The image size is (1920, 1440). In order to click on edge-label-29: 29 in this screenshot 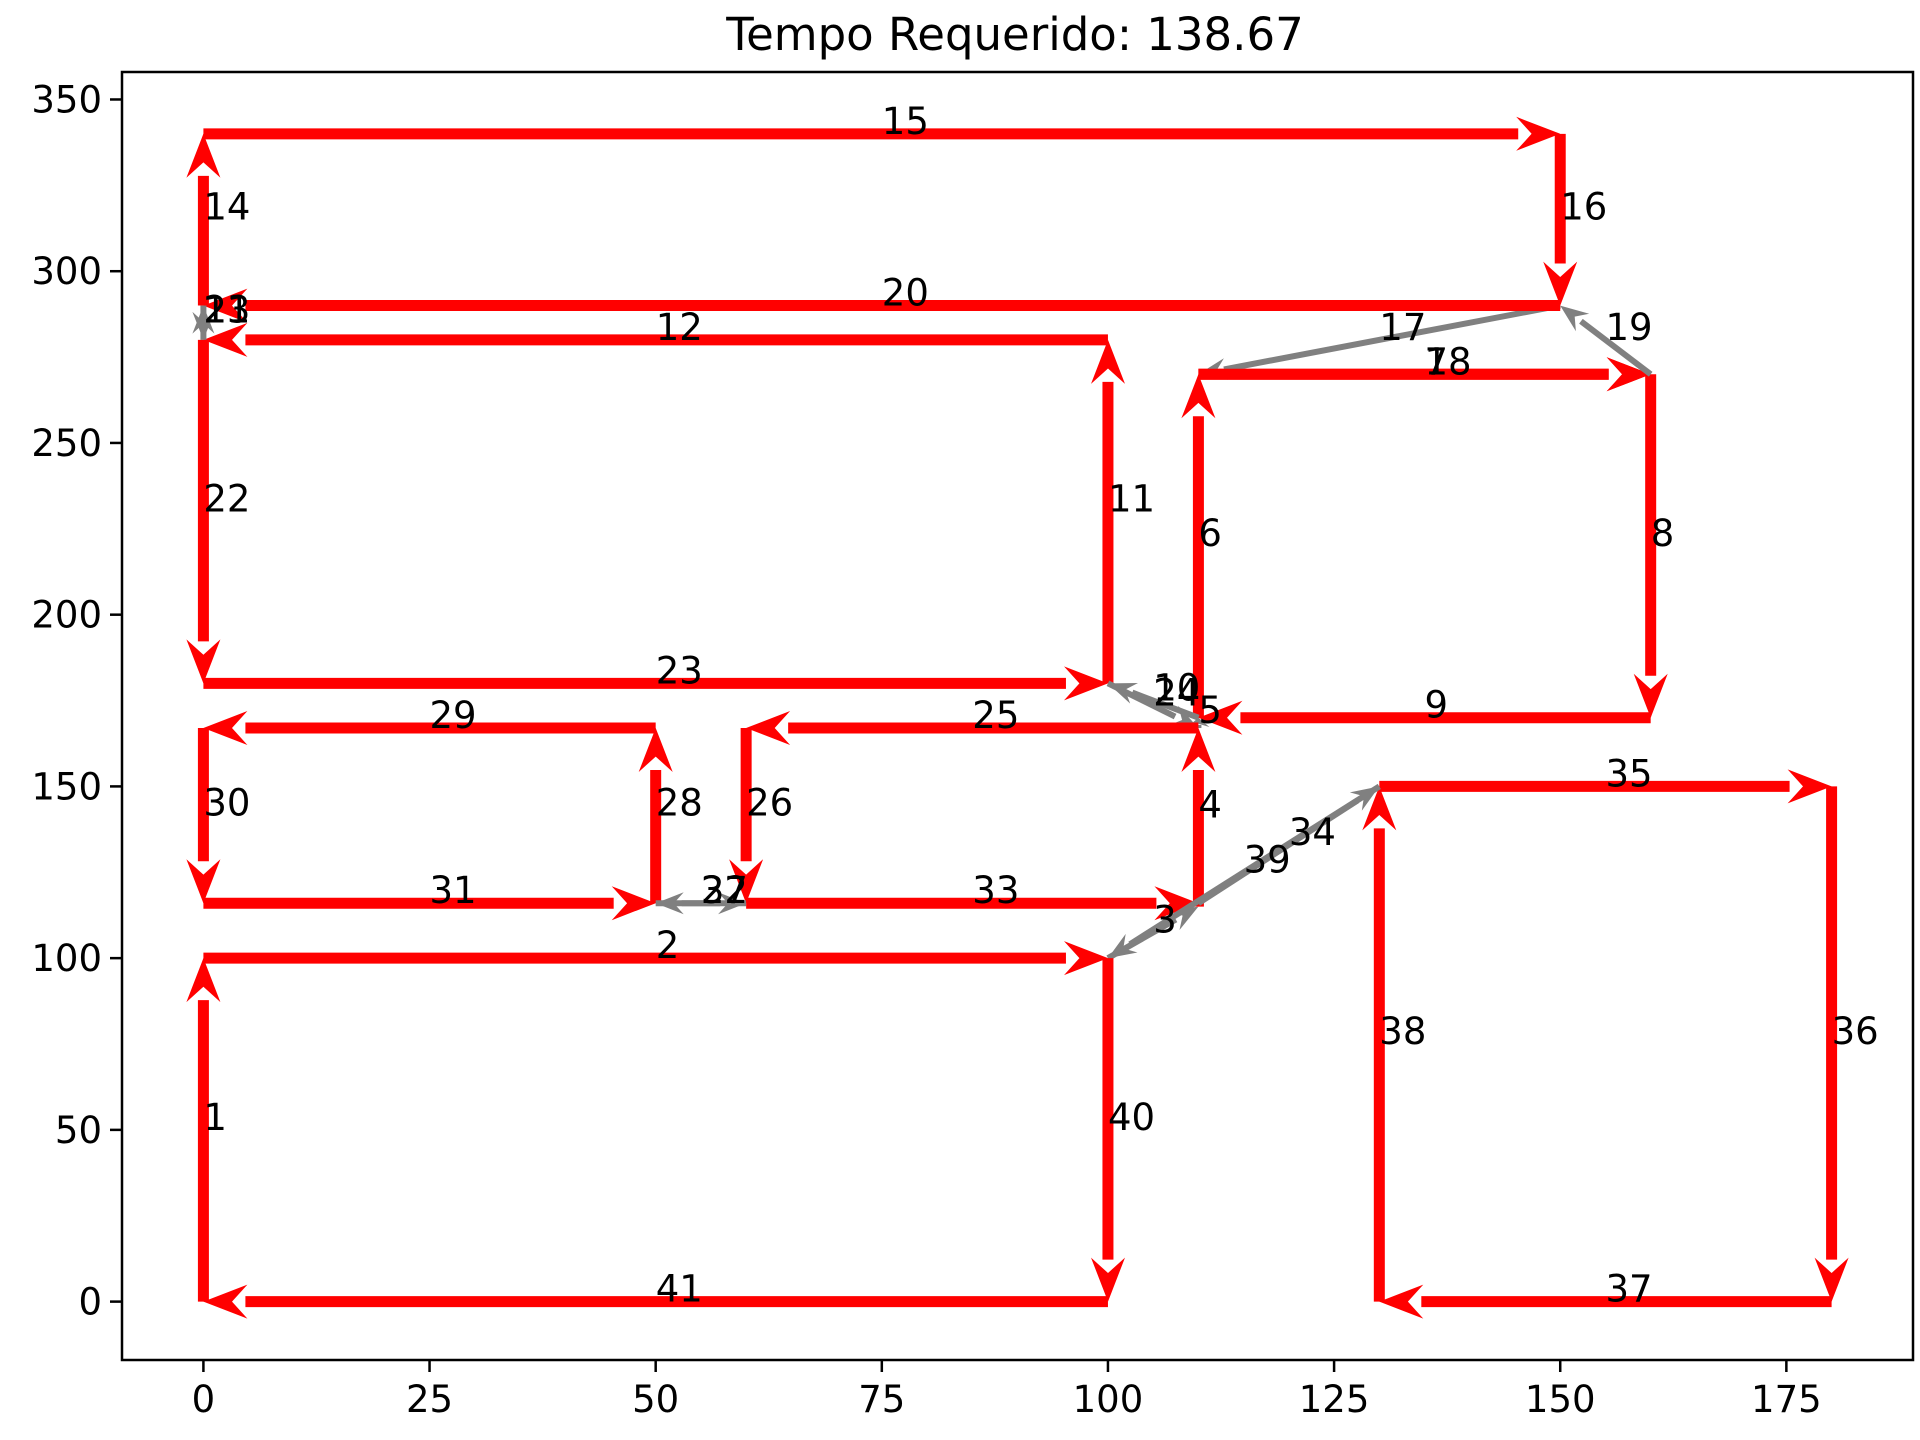, I will do `click(453, 715)`.